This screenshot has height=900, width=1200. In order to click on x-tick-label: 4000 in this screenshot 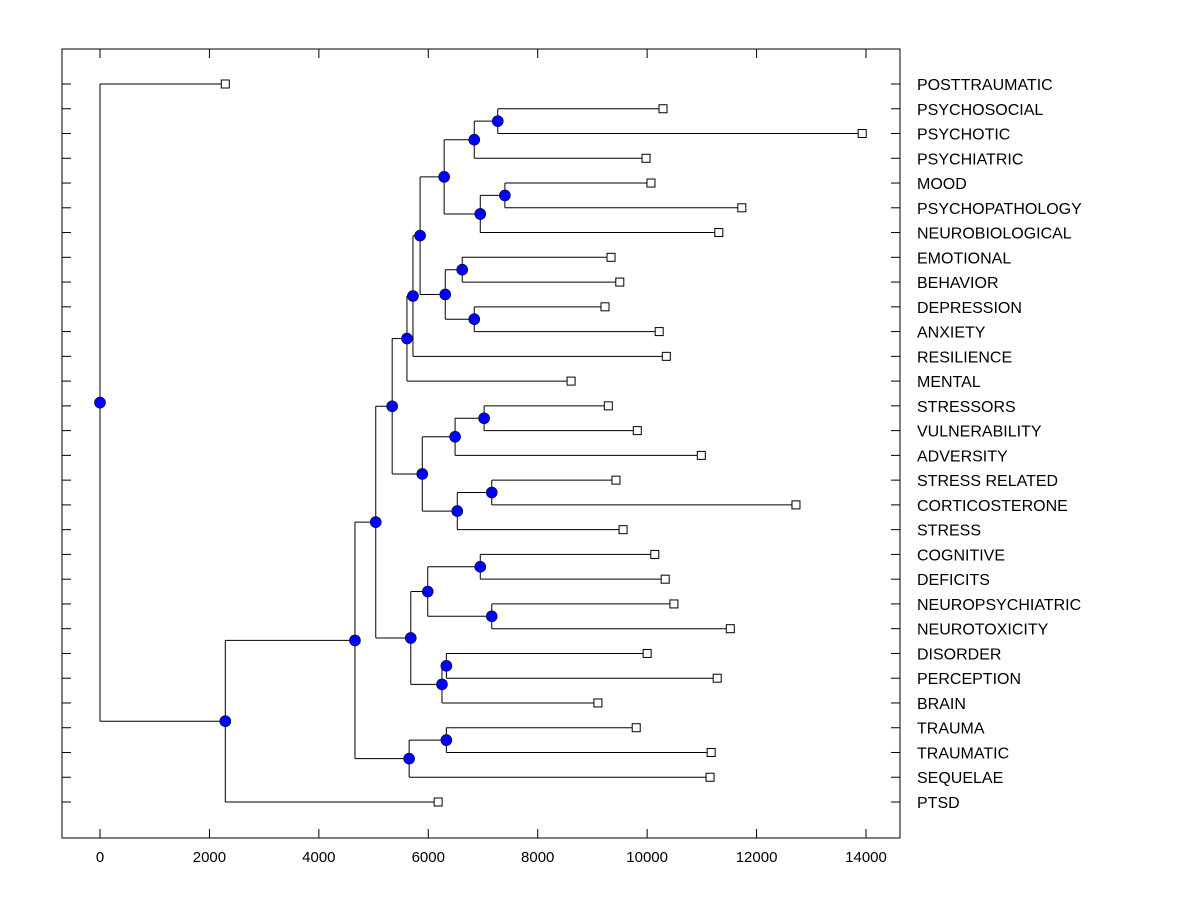, I will do `click(318, 857)`.